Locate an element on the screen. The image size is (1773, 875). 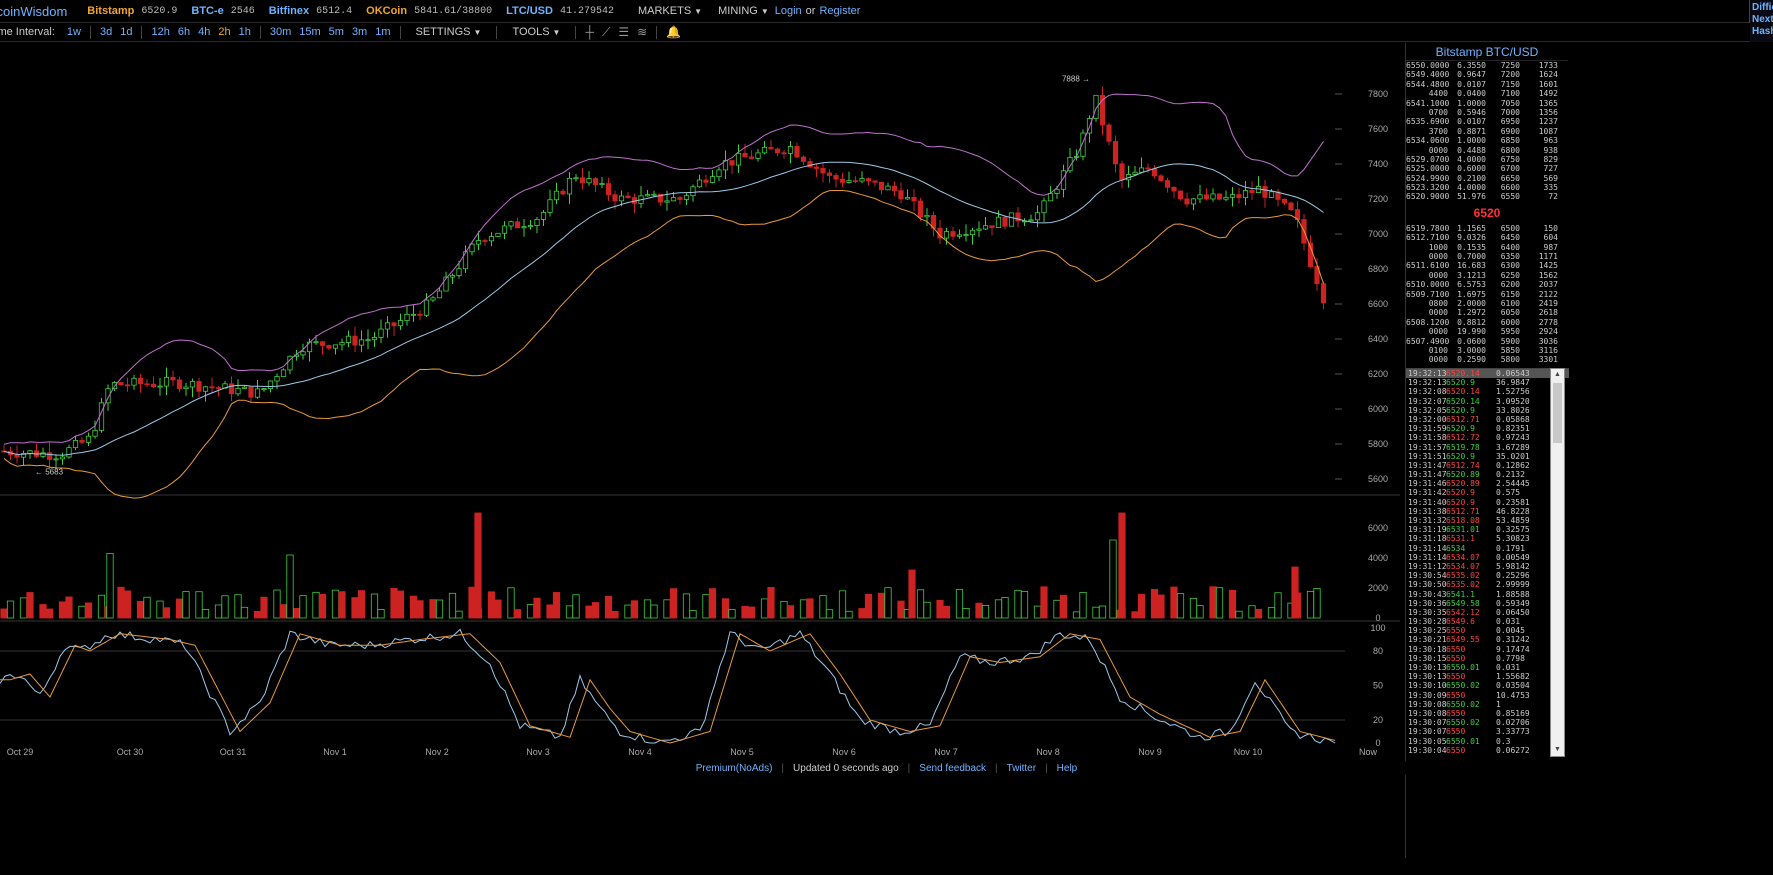
trade-row: 19:30:50 6535.02 2.99999 is located at coordinates (1487, 584).